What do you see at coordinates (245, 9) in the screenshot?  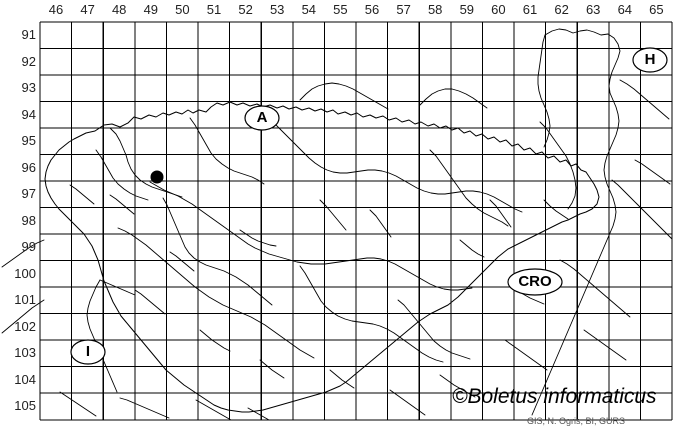 I see `x-tick-52: 52` at bounding box center [245, 9].